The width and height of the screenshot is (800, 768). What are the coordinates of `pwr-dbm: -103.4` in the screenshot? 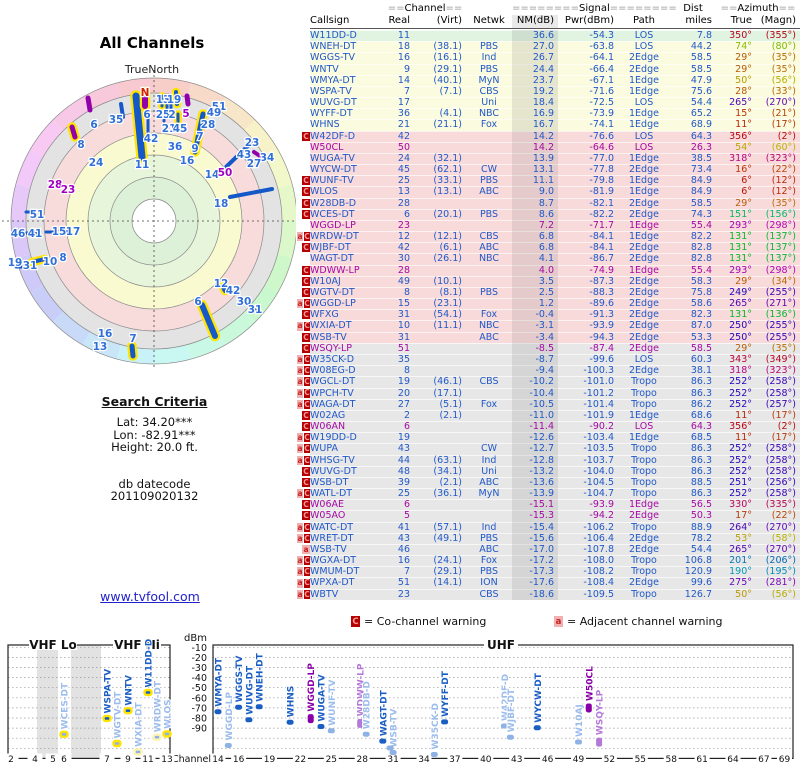 It's located at (598, 438).